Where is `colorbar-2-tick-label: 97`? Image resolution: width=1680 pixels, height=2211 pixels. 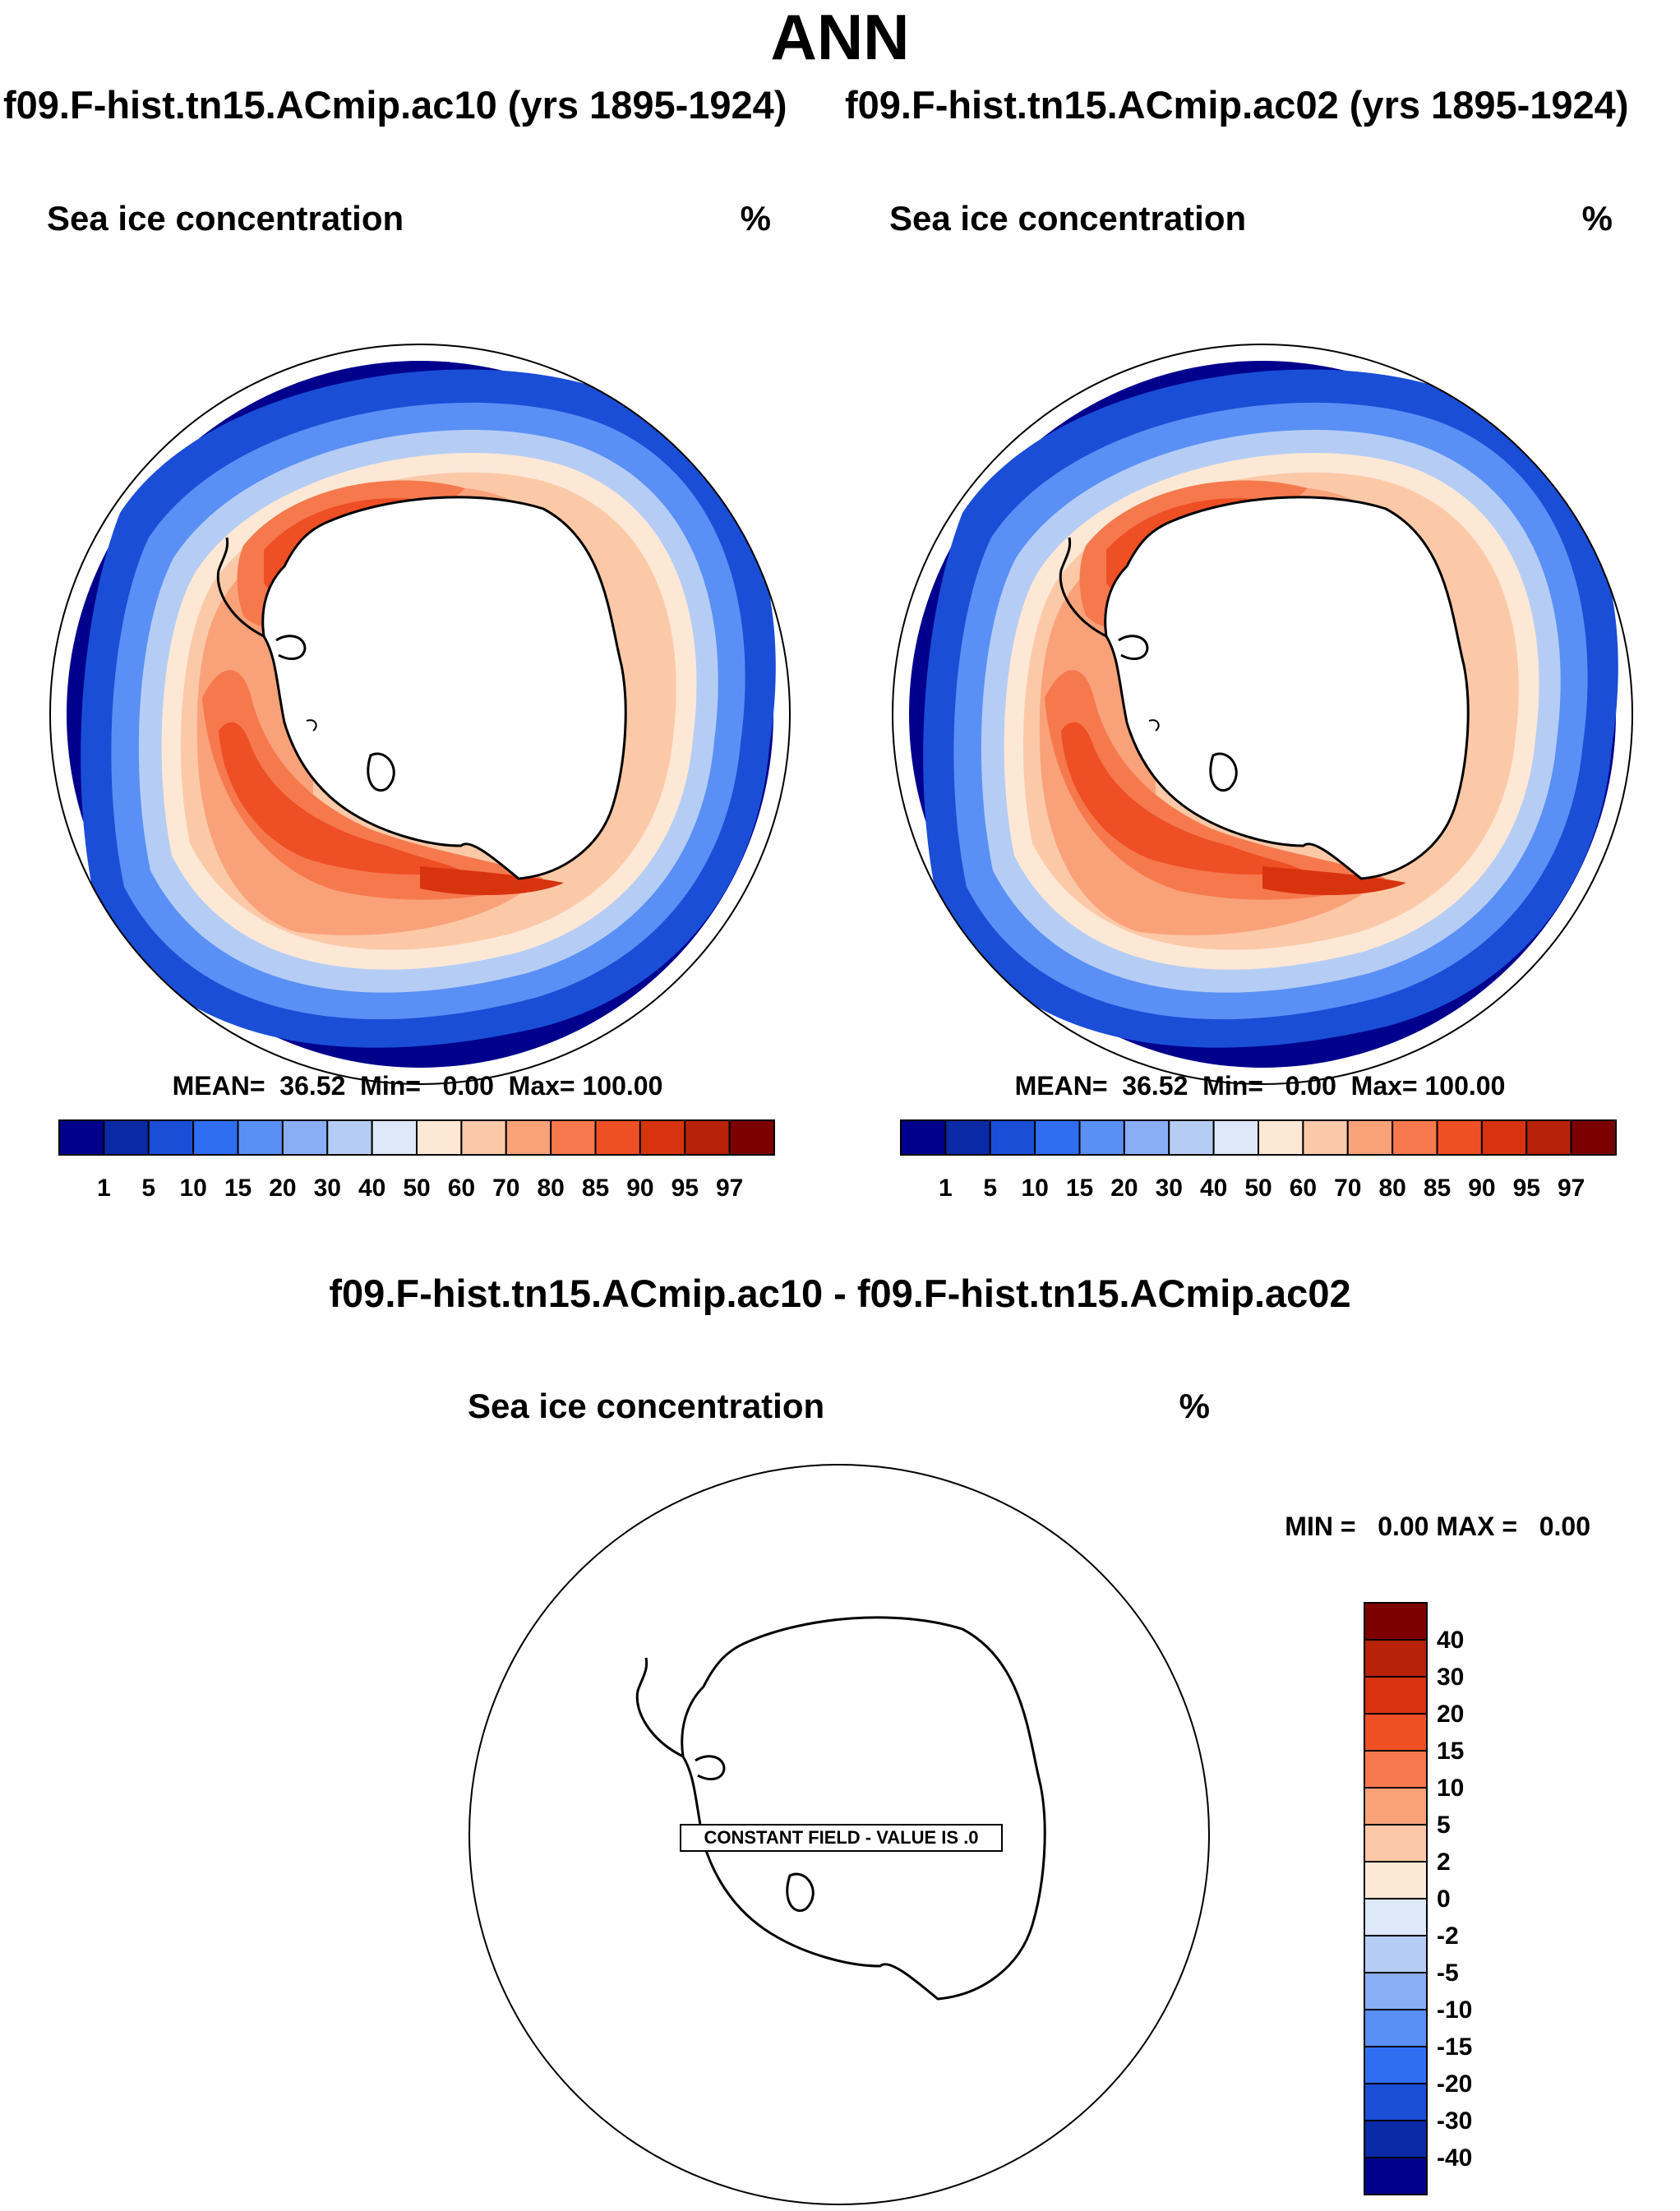 colorbar-2-tick-label: 97 is located at coordinates (1571, 1188).